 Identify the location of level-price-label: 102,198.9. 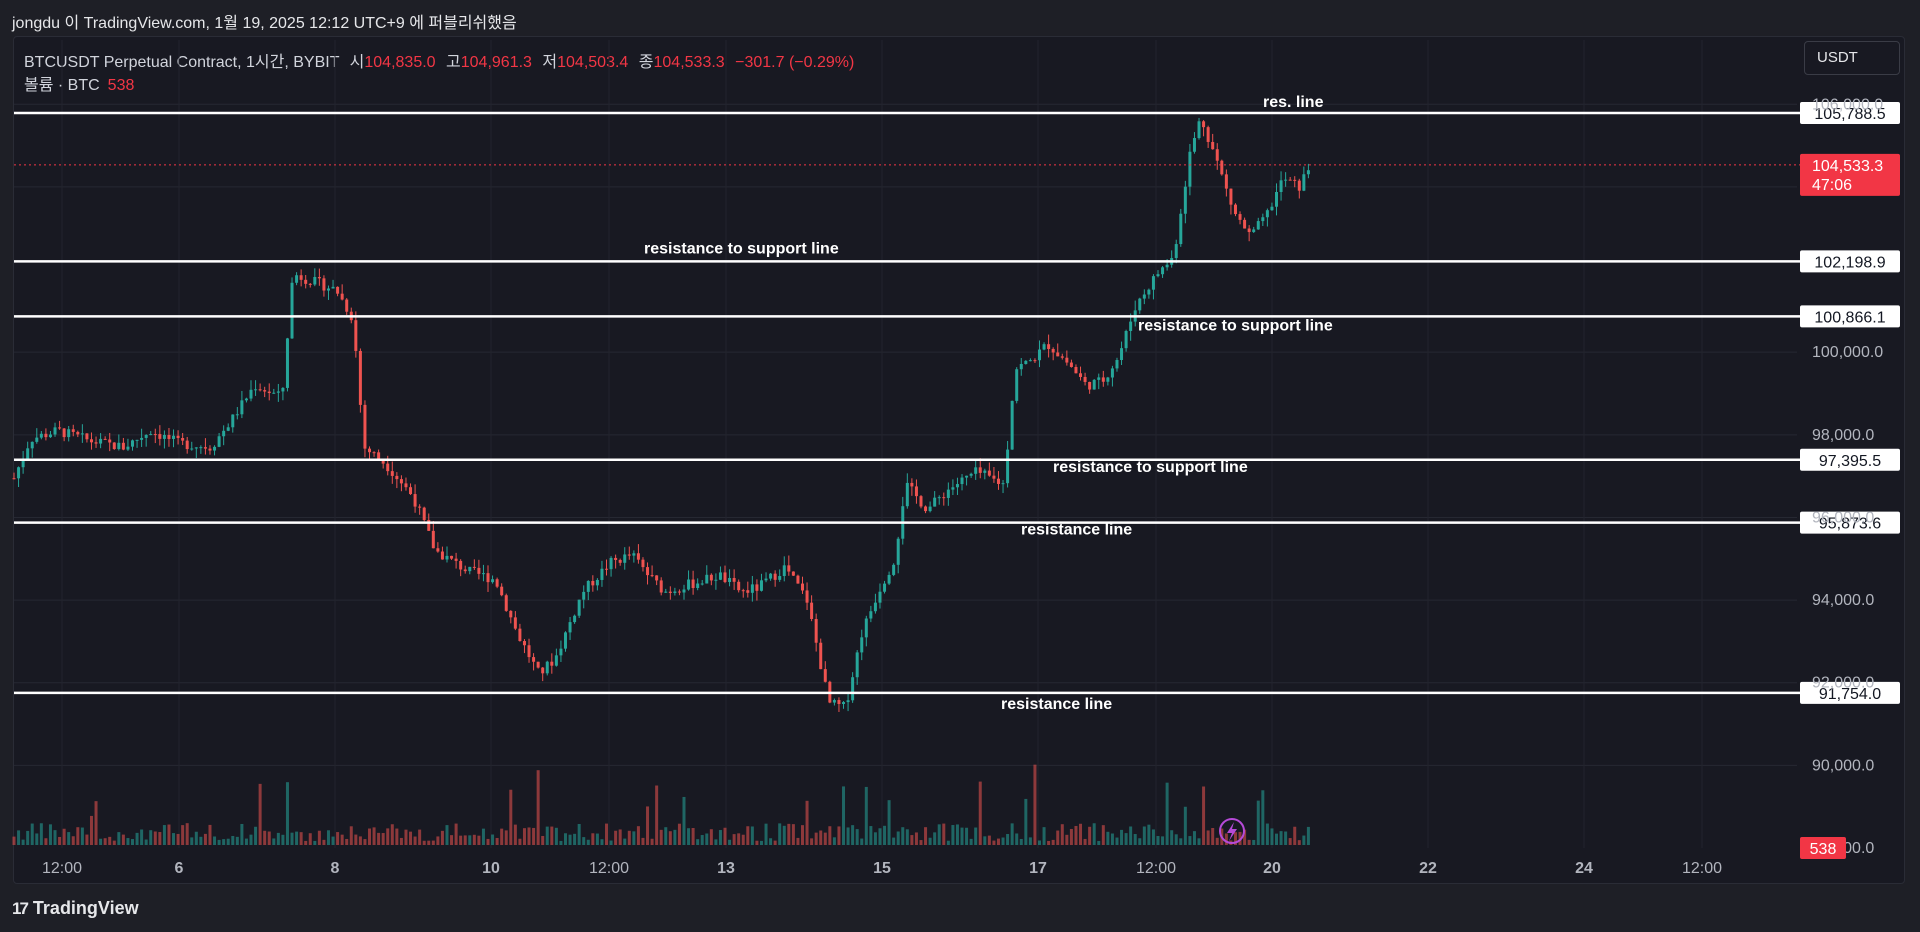
(1849, 262).